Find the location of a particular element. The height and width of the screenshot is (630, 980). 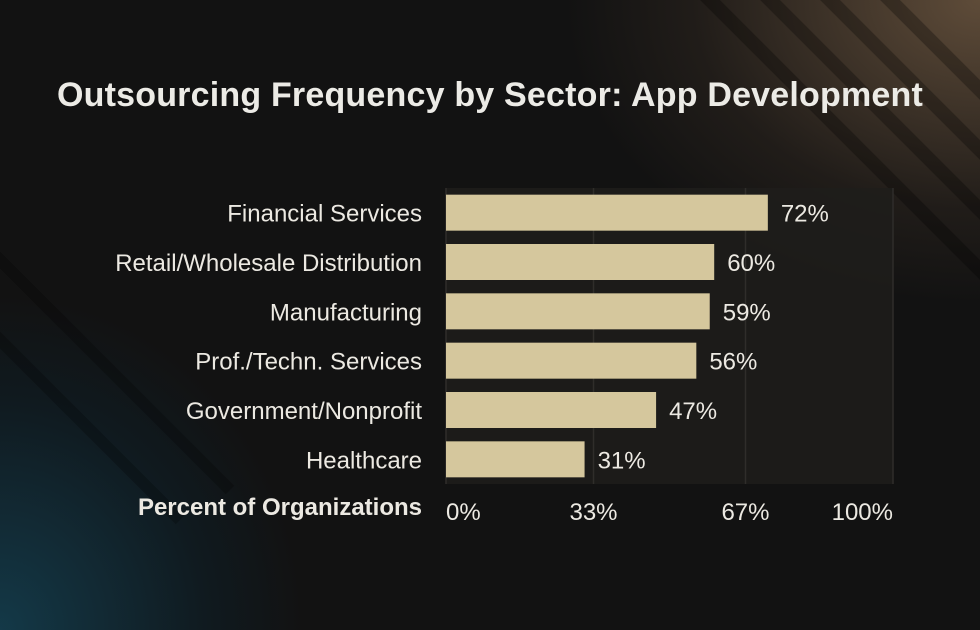

category-label: Financial Services is located at coordinates (324, 214).